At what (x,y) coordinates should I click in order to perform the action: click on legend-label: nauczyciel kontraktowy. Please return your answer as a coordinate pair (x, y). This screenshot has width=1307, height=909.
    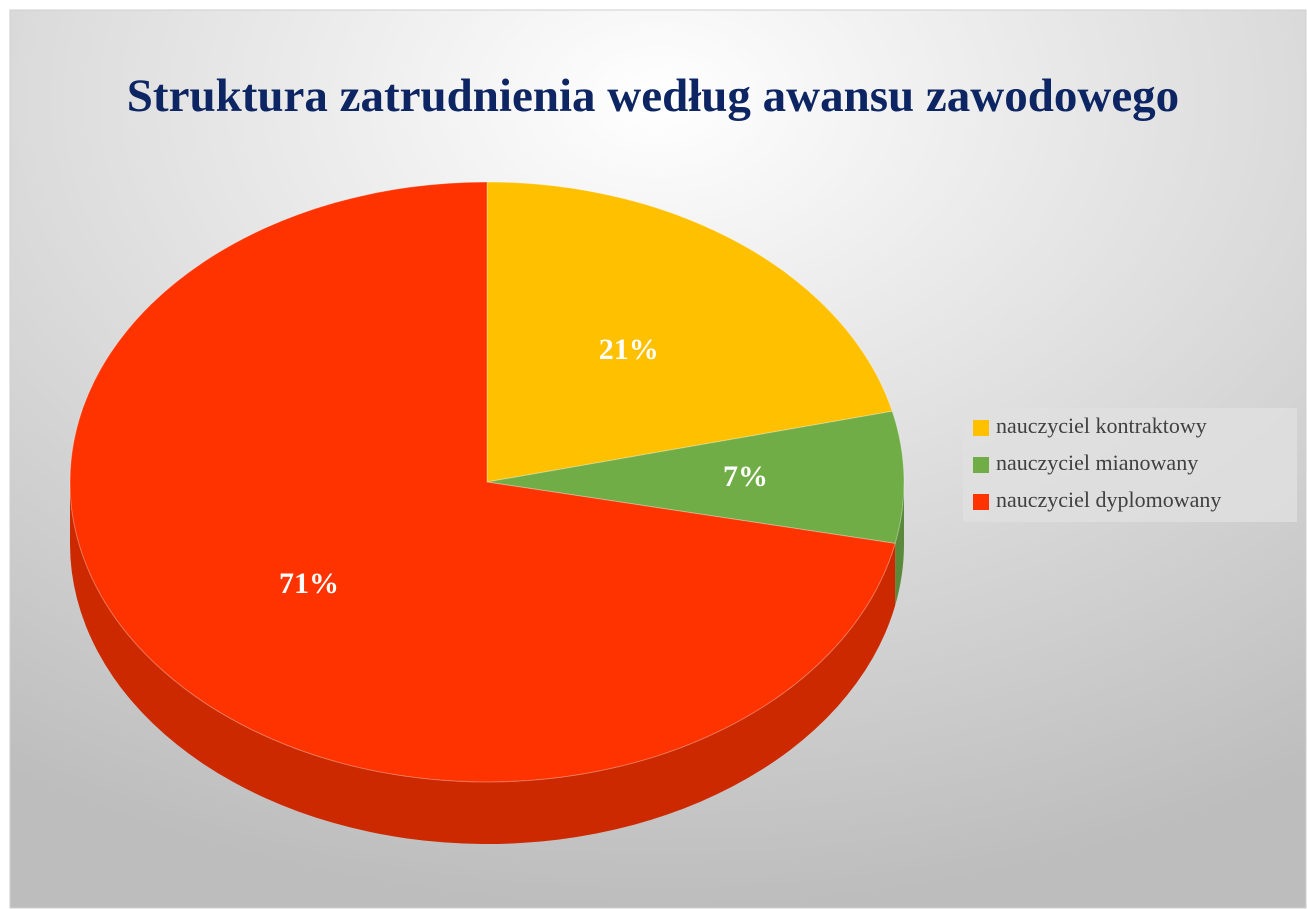
    Looking at the image, I should click on (1101, 425).